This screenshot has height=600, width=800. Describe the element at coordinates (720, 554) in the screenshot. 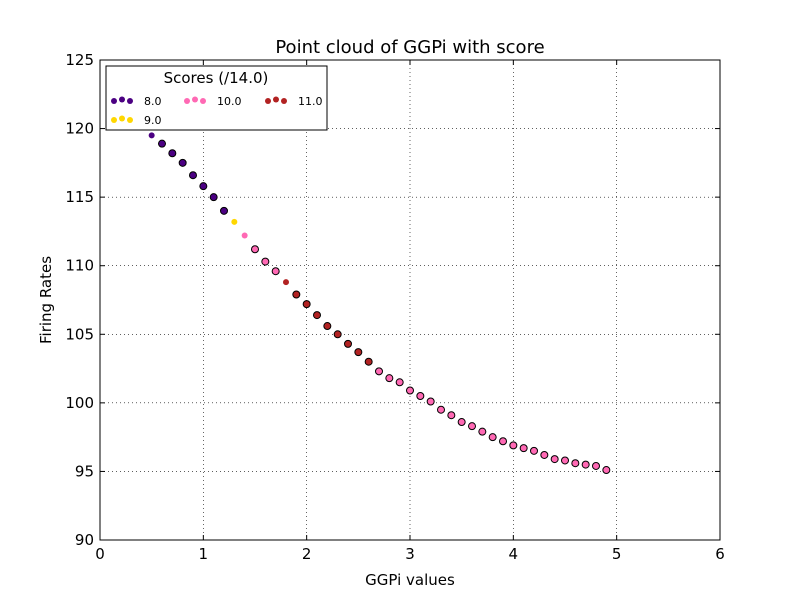

I see `x-tick-label: 6` at that location.